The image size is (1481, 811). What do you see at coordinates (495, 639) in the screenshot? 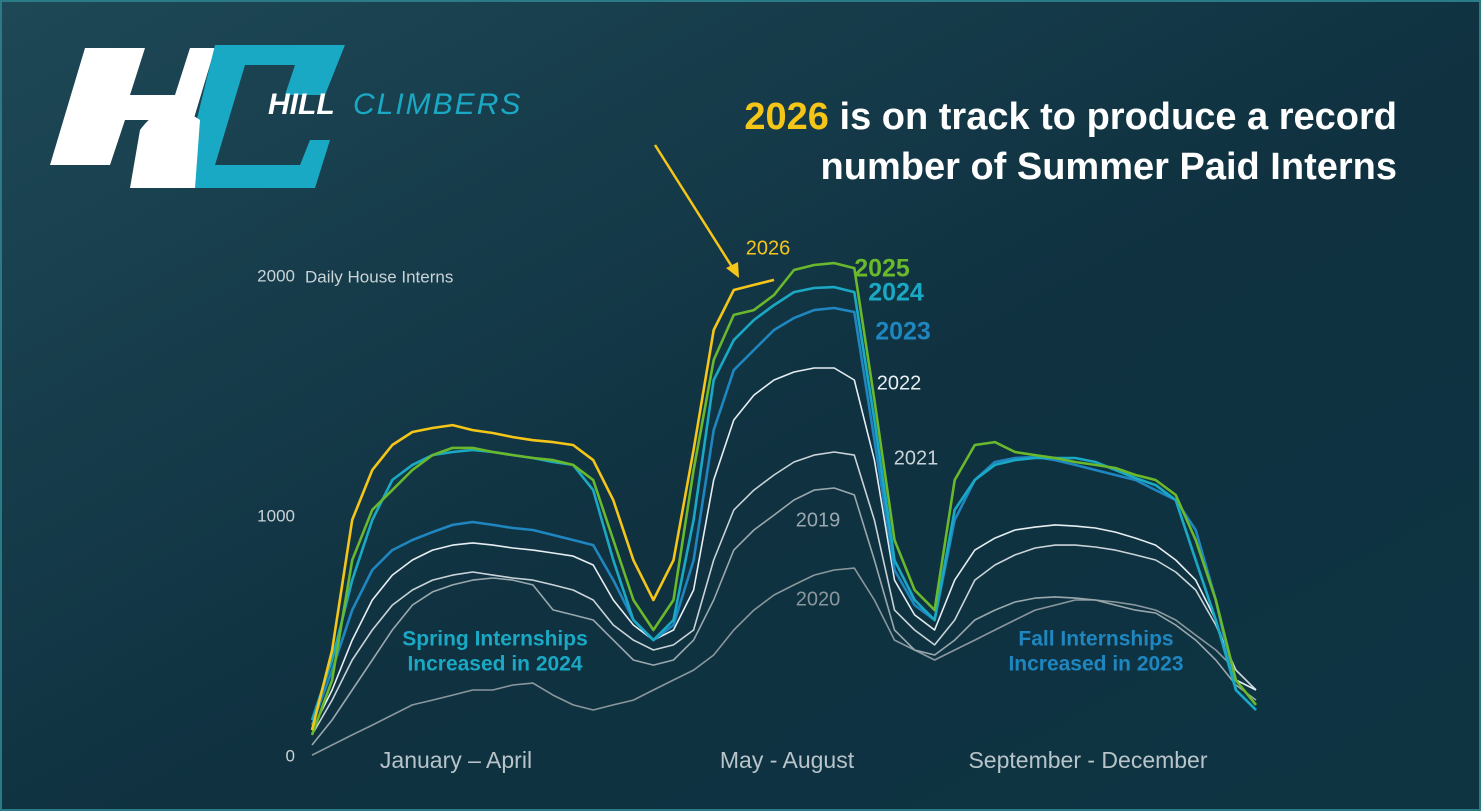
I see `annotation: Spring Internships` at bounding box center [495, 639].